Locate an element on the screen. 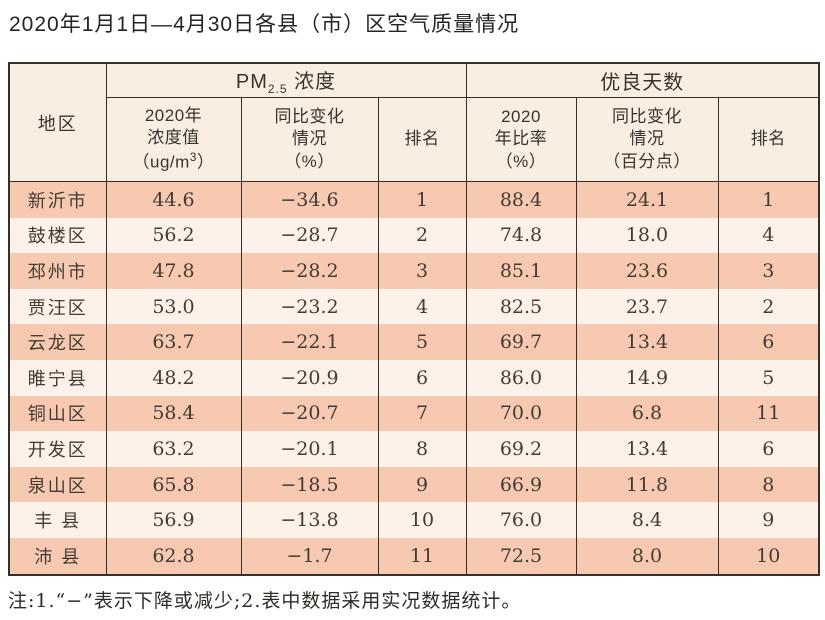  pm-change-header-line2: 情况 is located at coordinates (309, 139).